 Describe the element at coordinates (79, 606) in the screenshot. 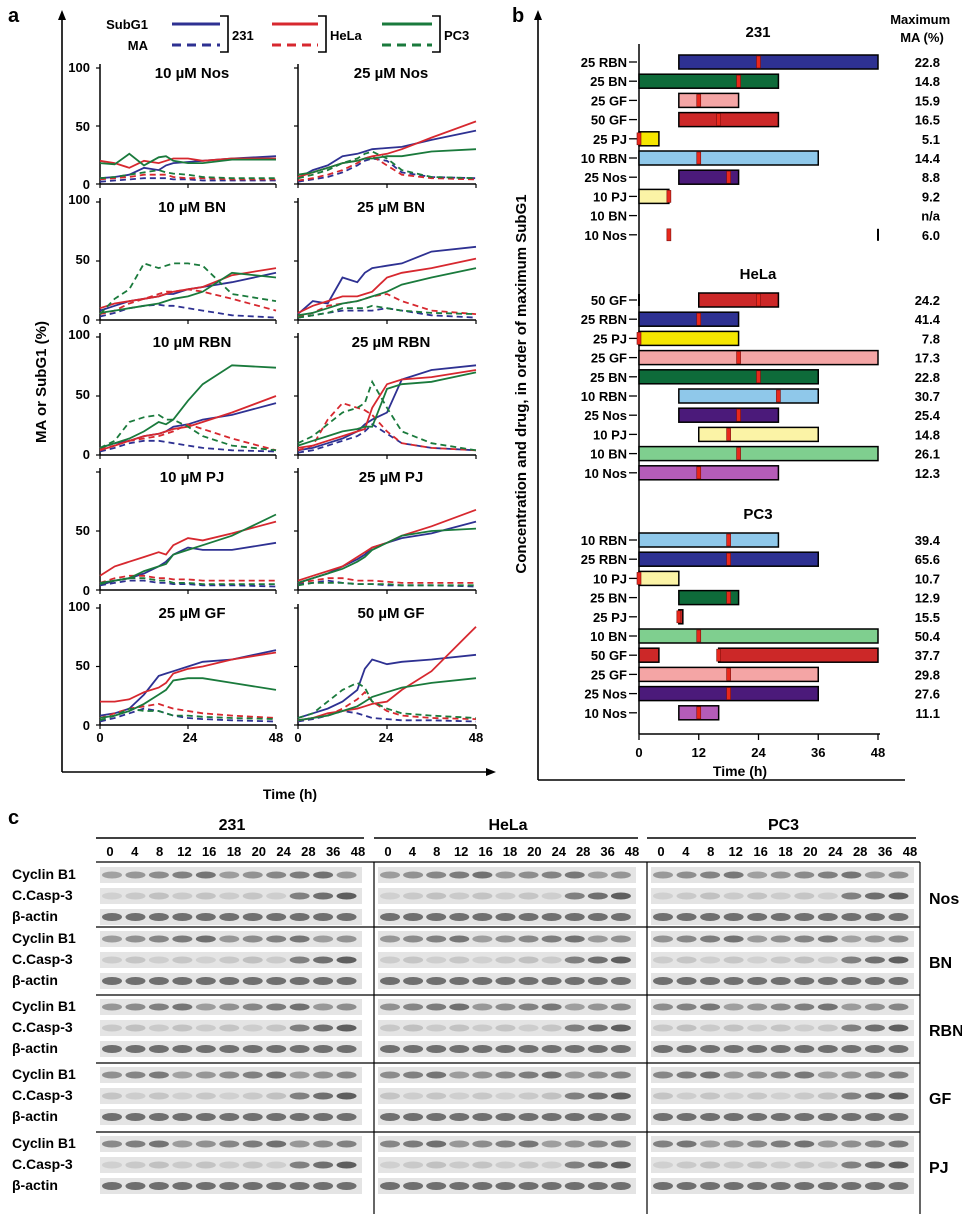

I see `ytick-row5-100: 100` at that location.